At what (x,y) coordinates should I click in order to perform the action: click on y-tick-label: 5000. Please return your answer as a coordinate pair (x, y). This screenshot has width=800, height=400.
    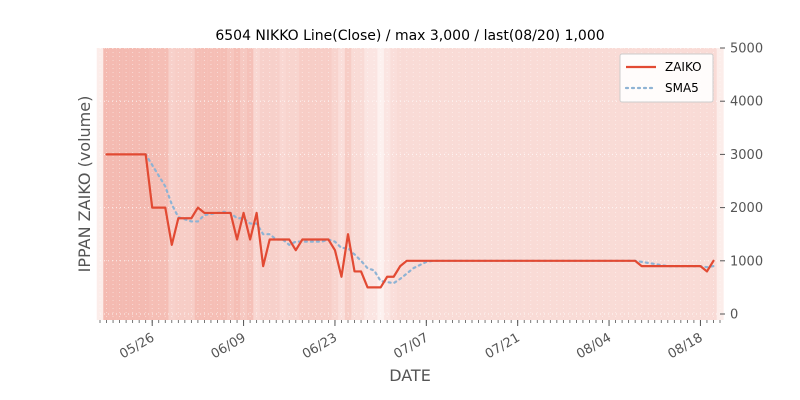
    Looking at the image, I should click on (746, 49).